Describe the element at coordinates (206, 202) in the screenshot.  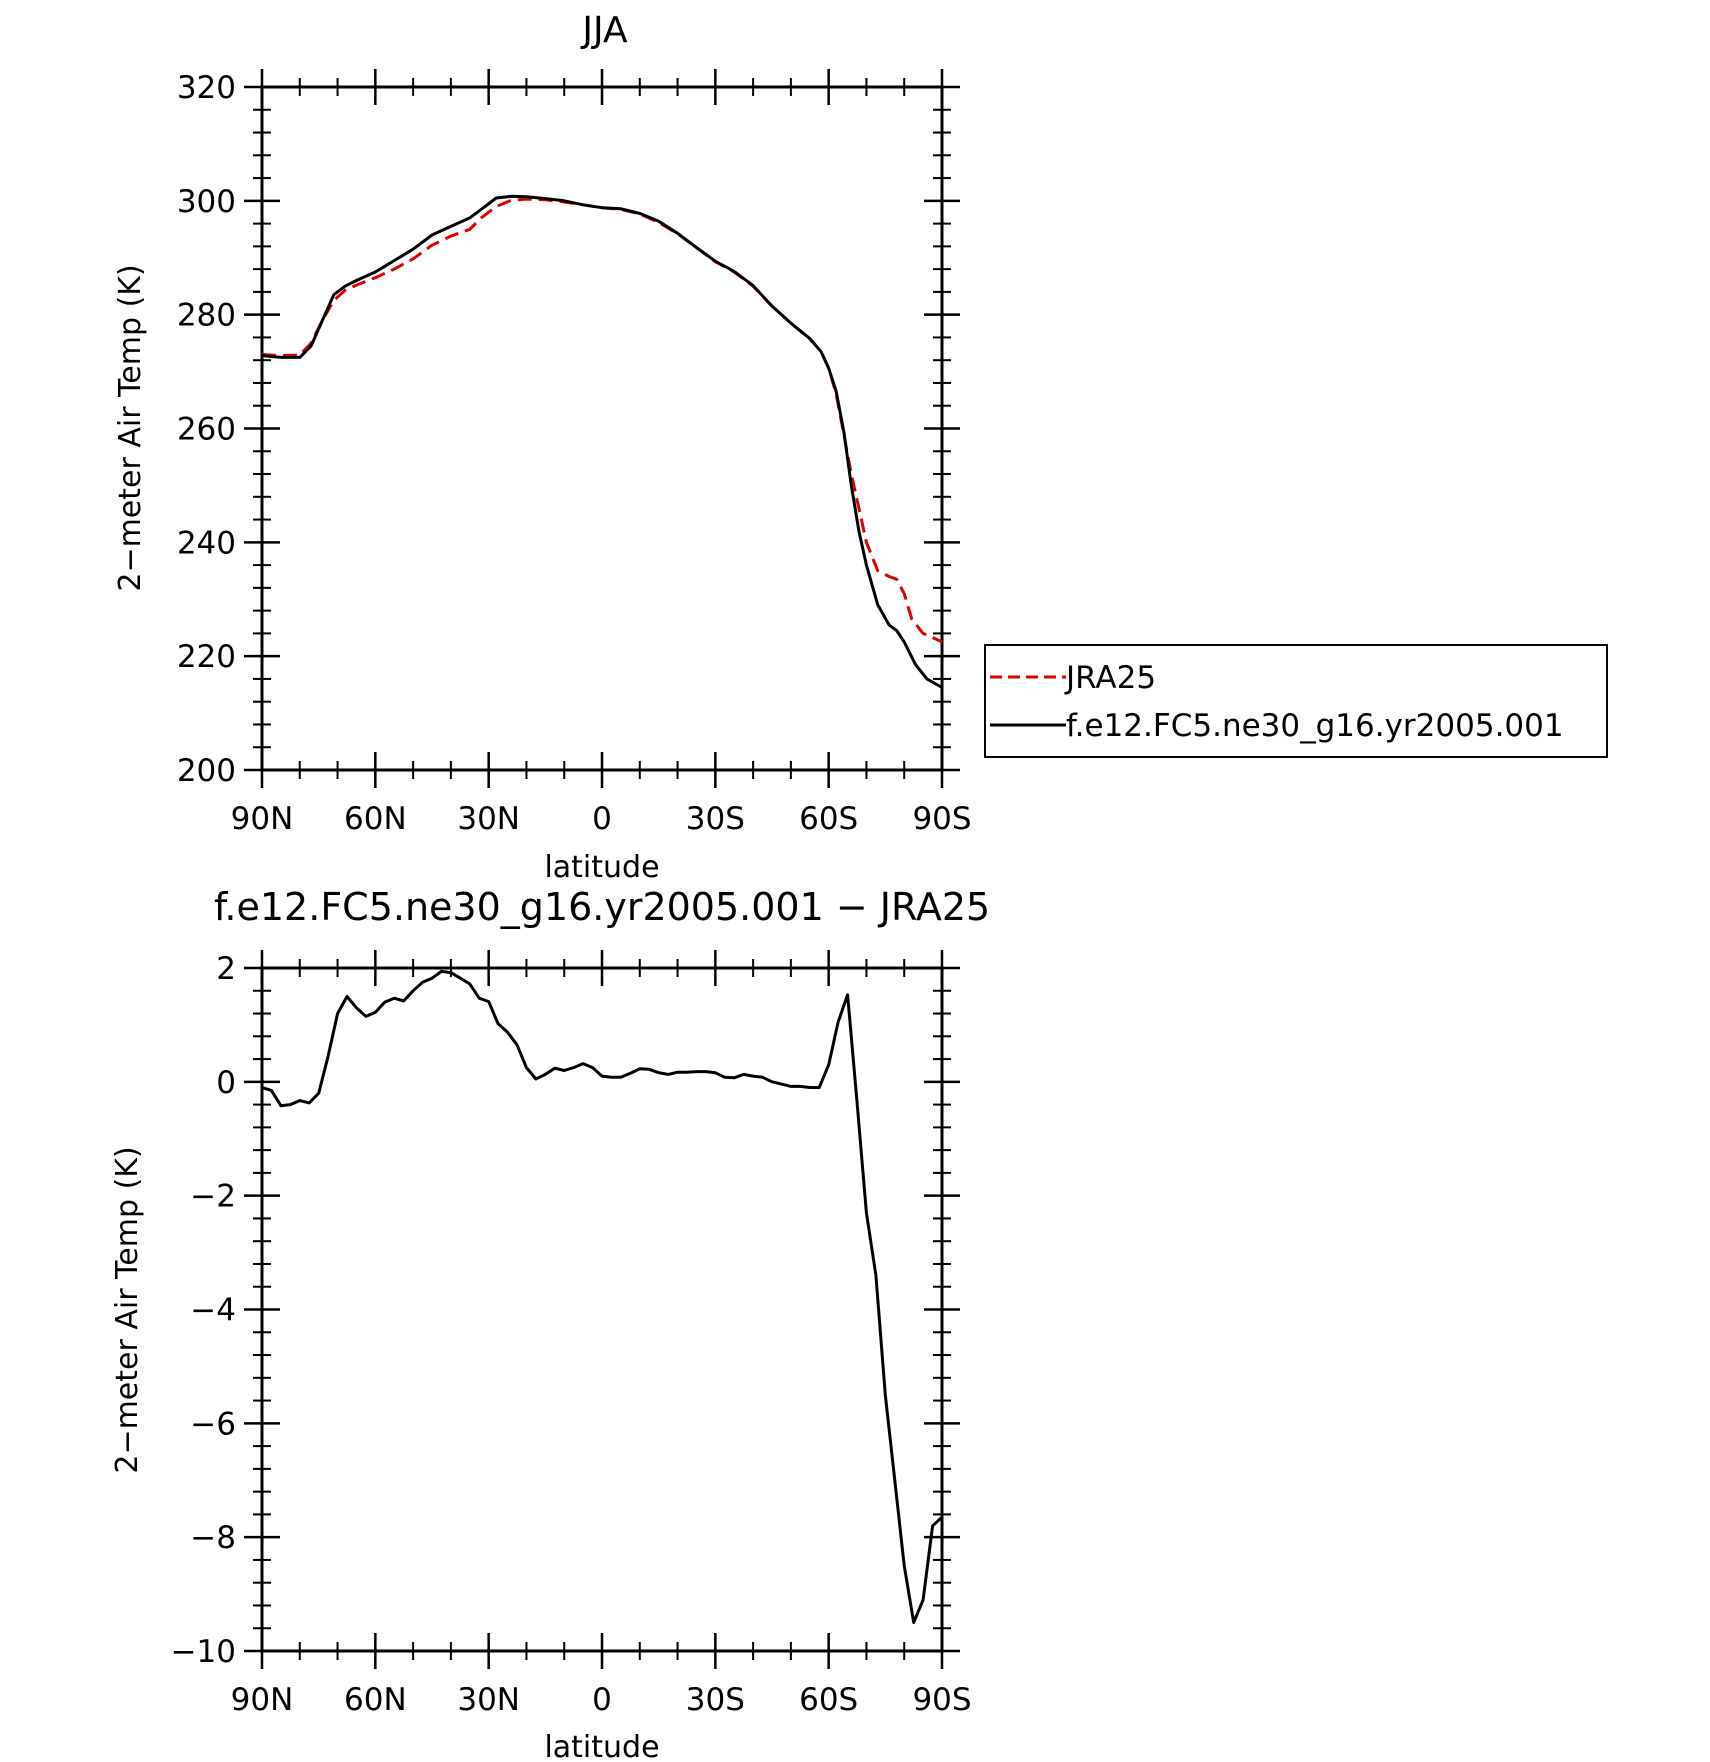
I see `ytick-label: 300` at that location.